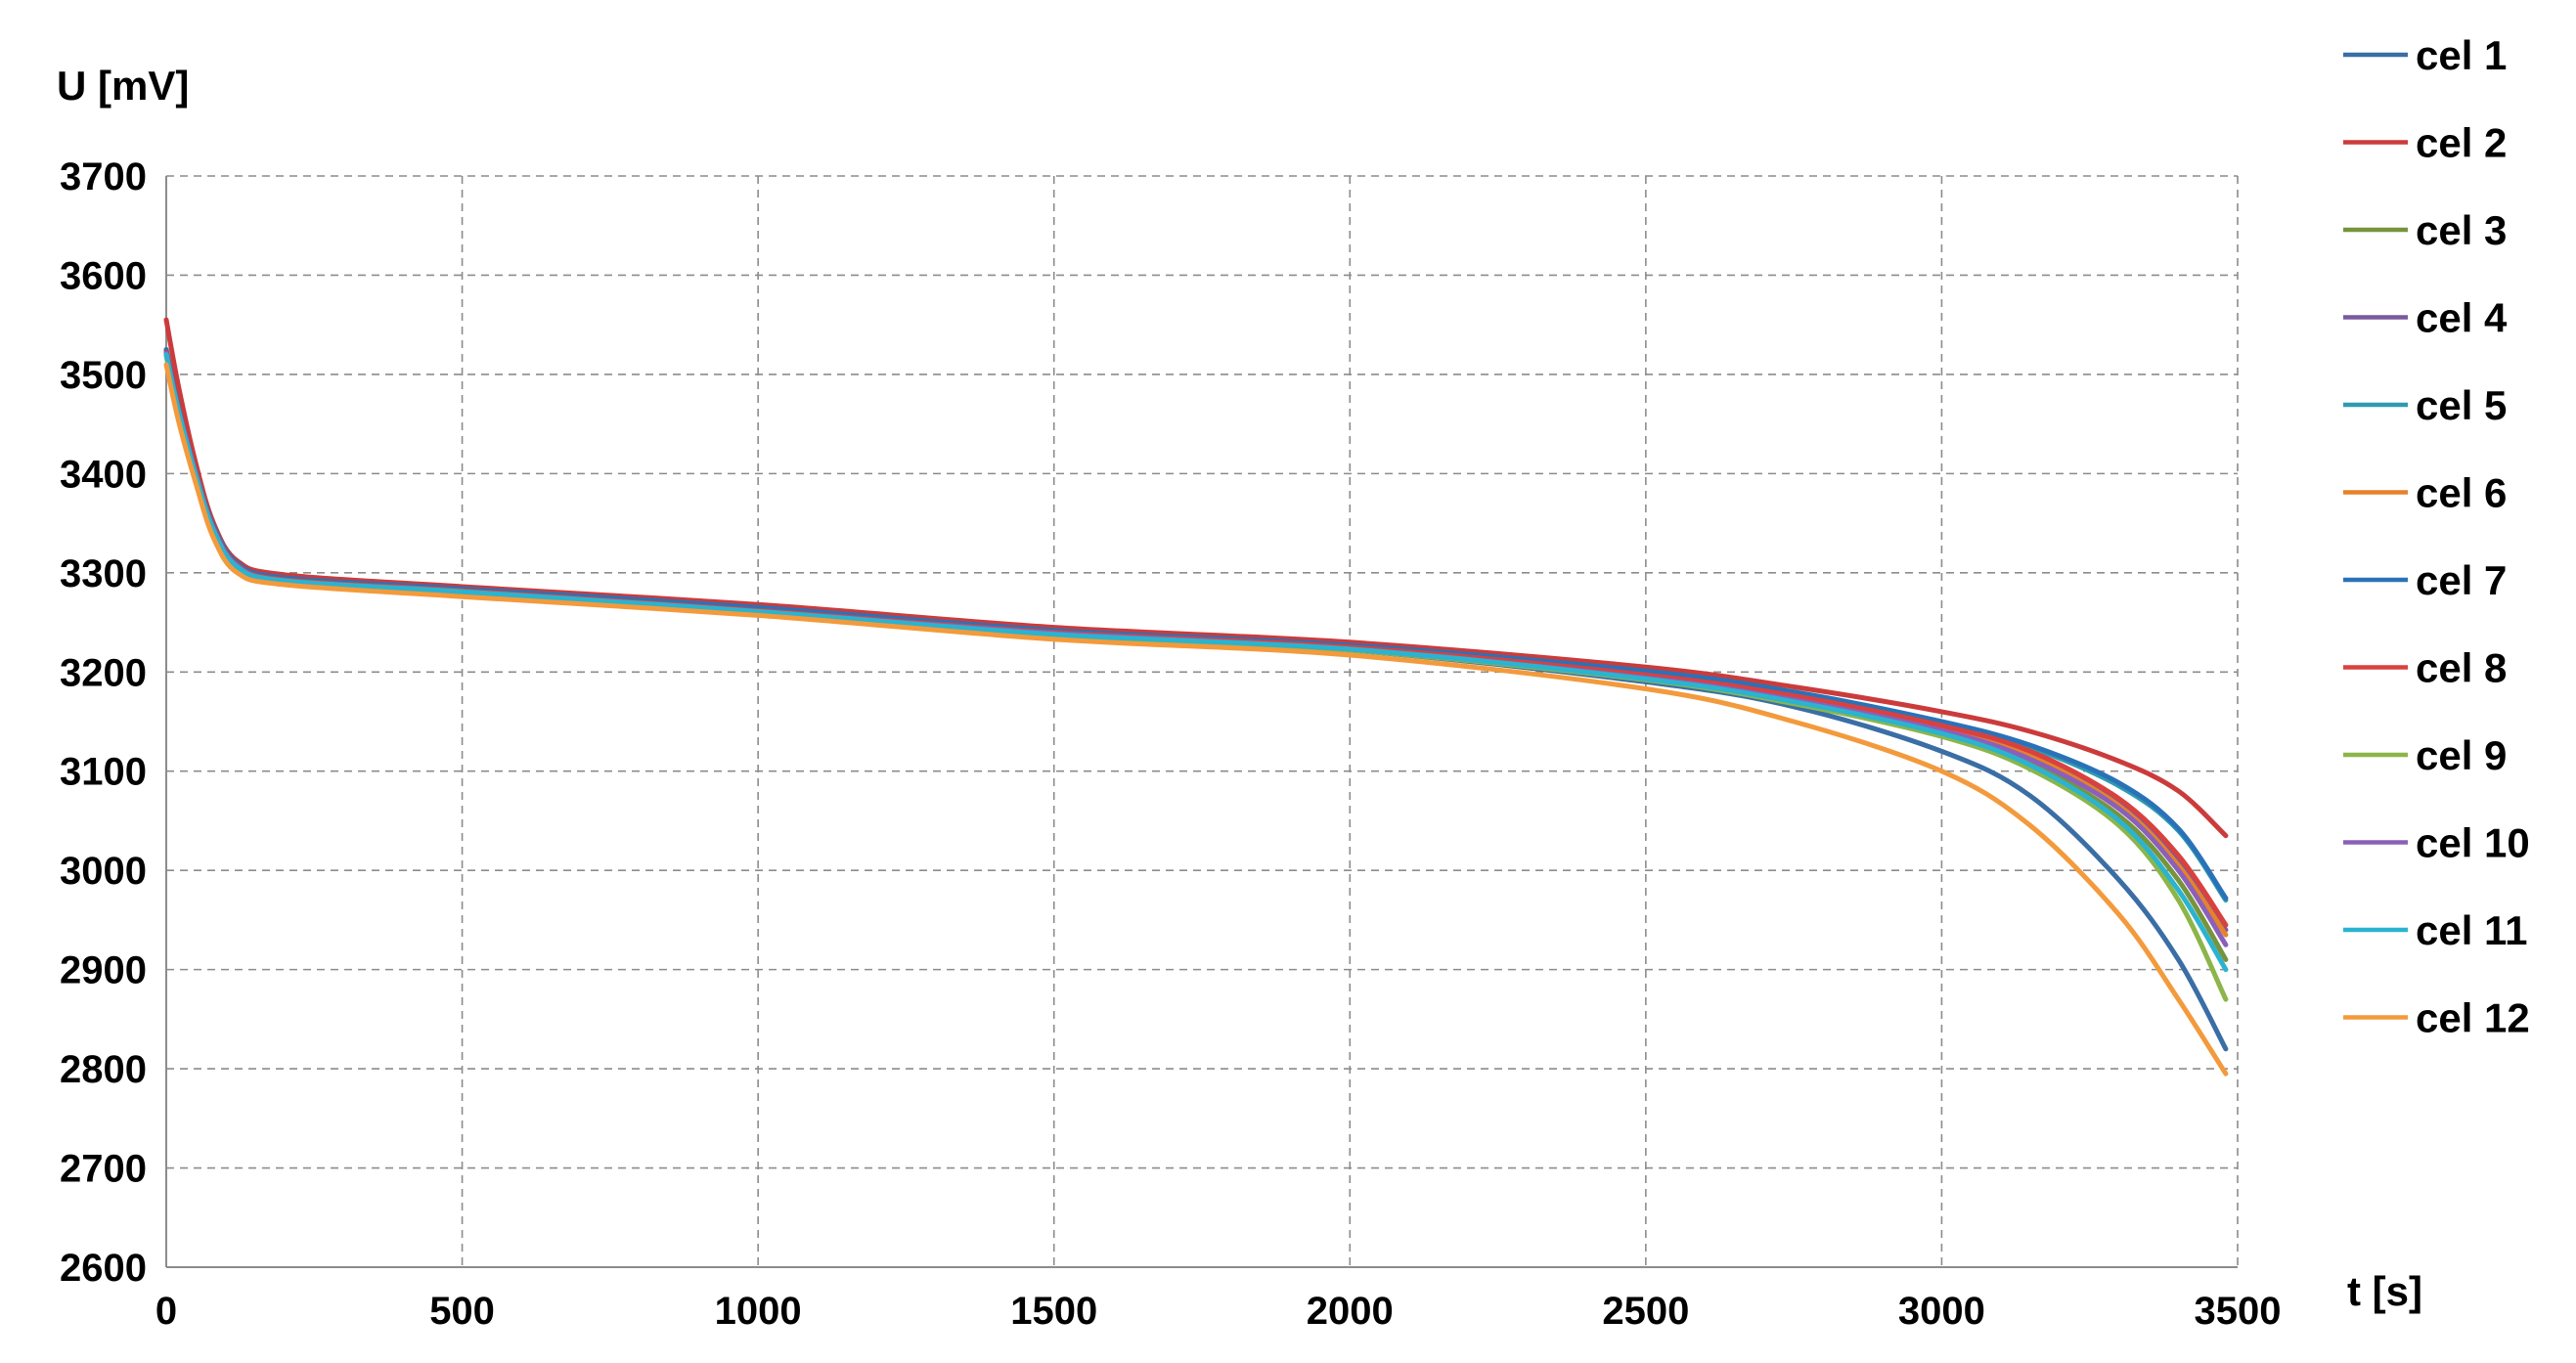 The width and height of the screenshot is (2576, 1363). Describe the element at coordinates (2473, 1018) in the screenshot. I see `legend-label: cel 12` at that location.